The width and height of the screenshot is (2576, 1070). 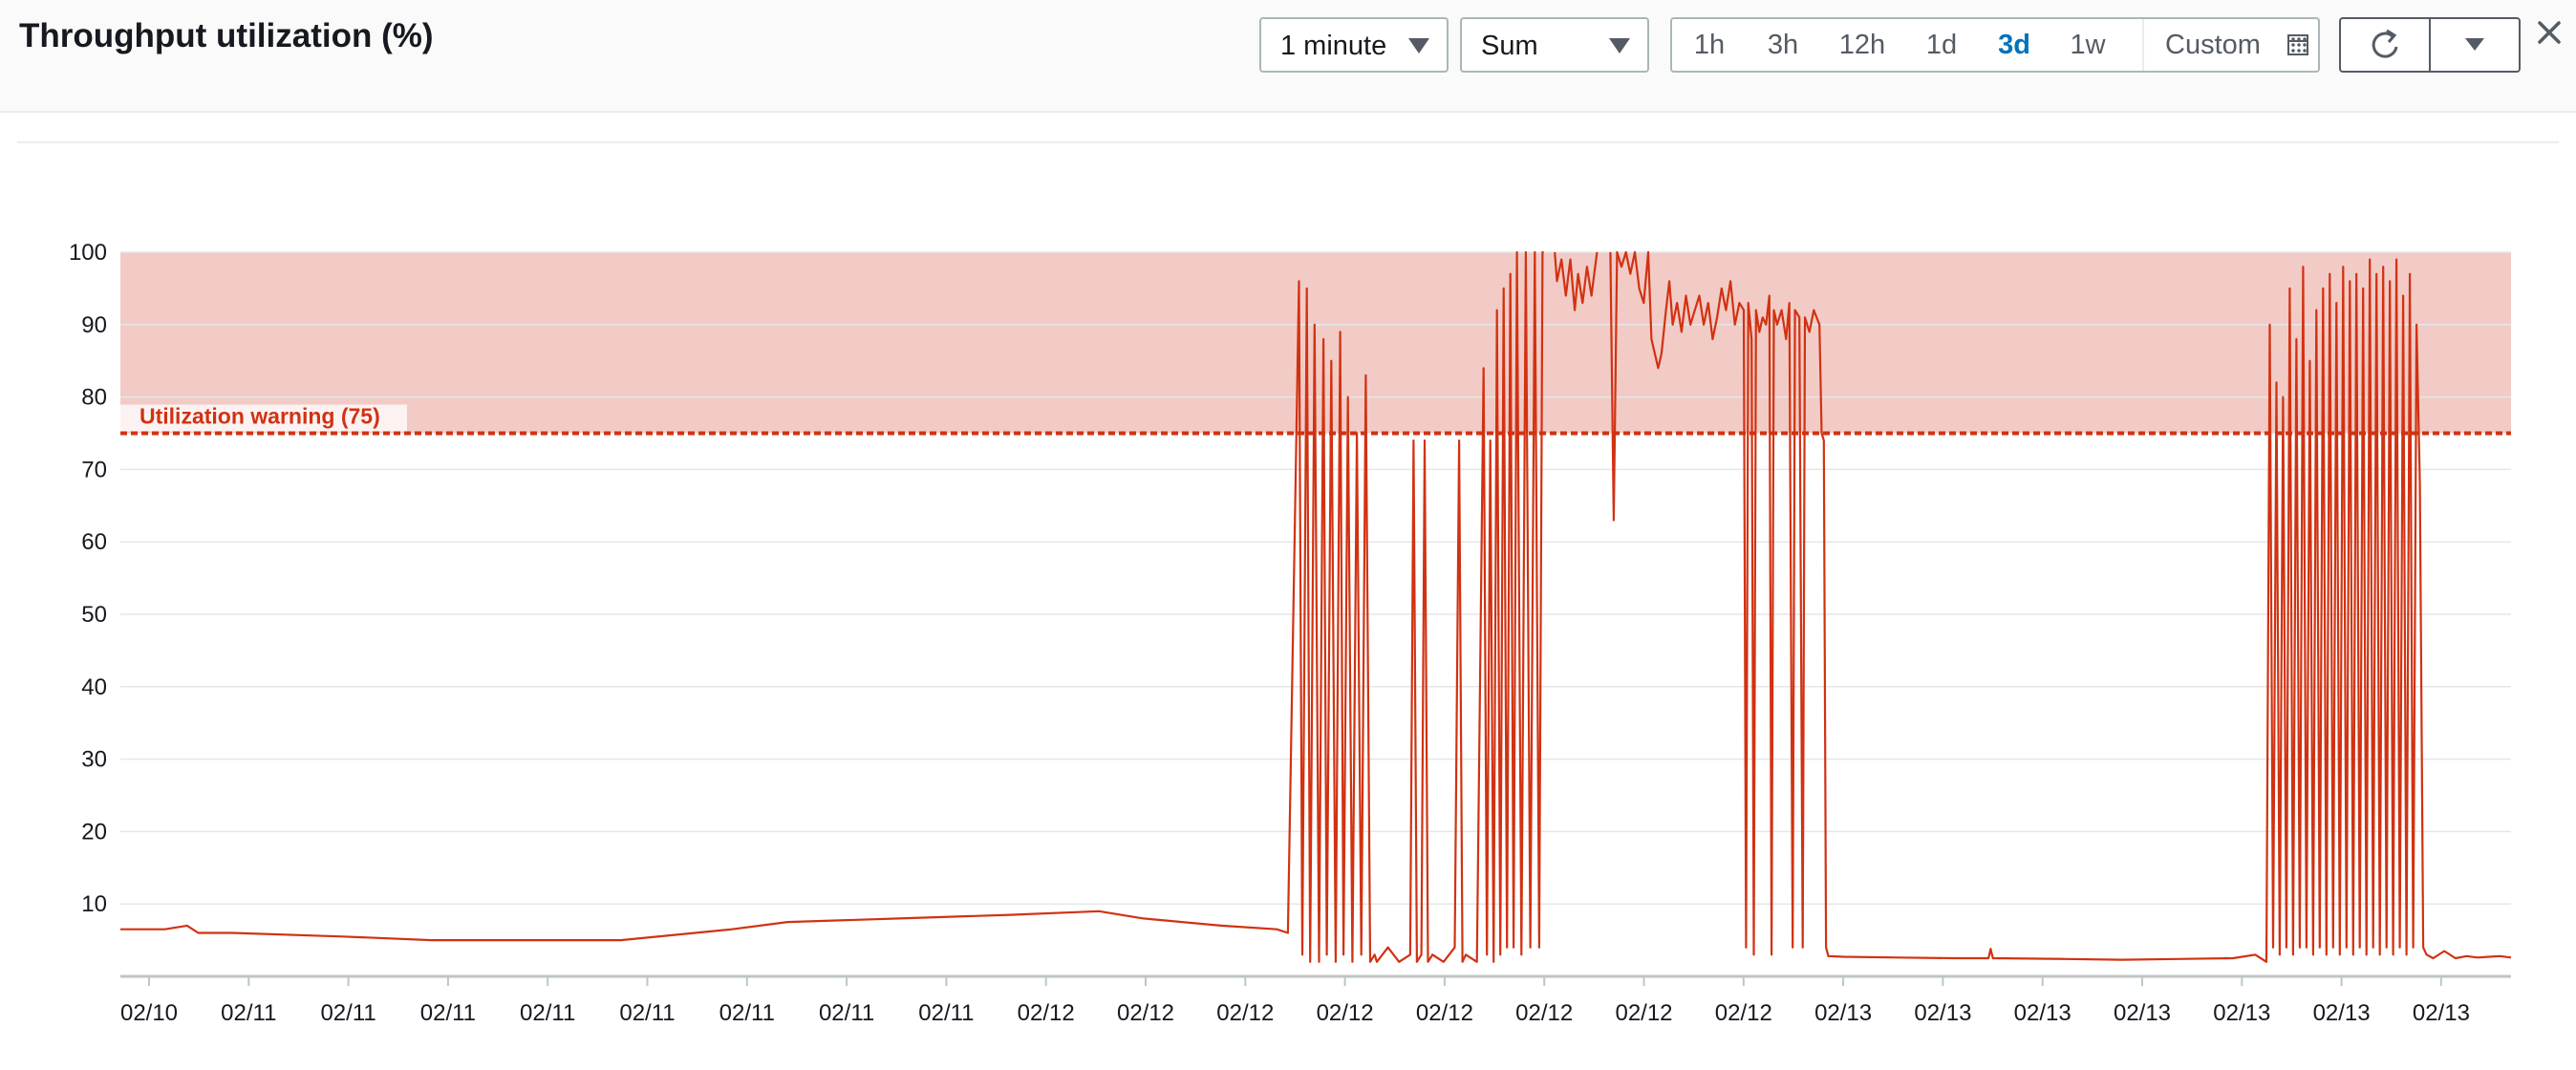 I want to click on y-tick-label: 90, so click(x=94, y=325).